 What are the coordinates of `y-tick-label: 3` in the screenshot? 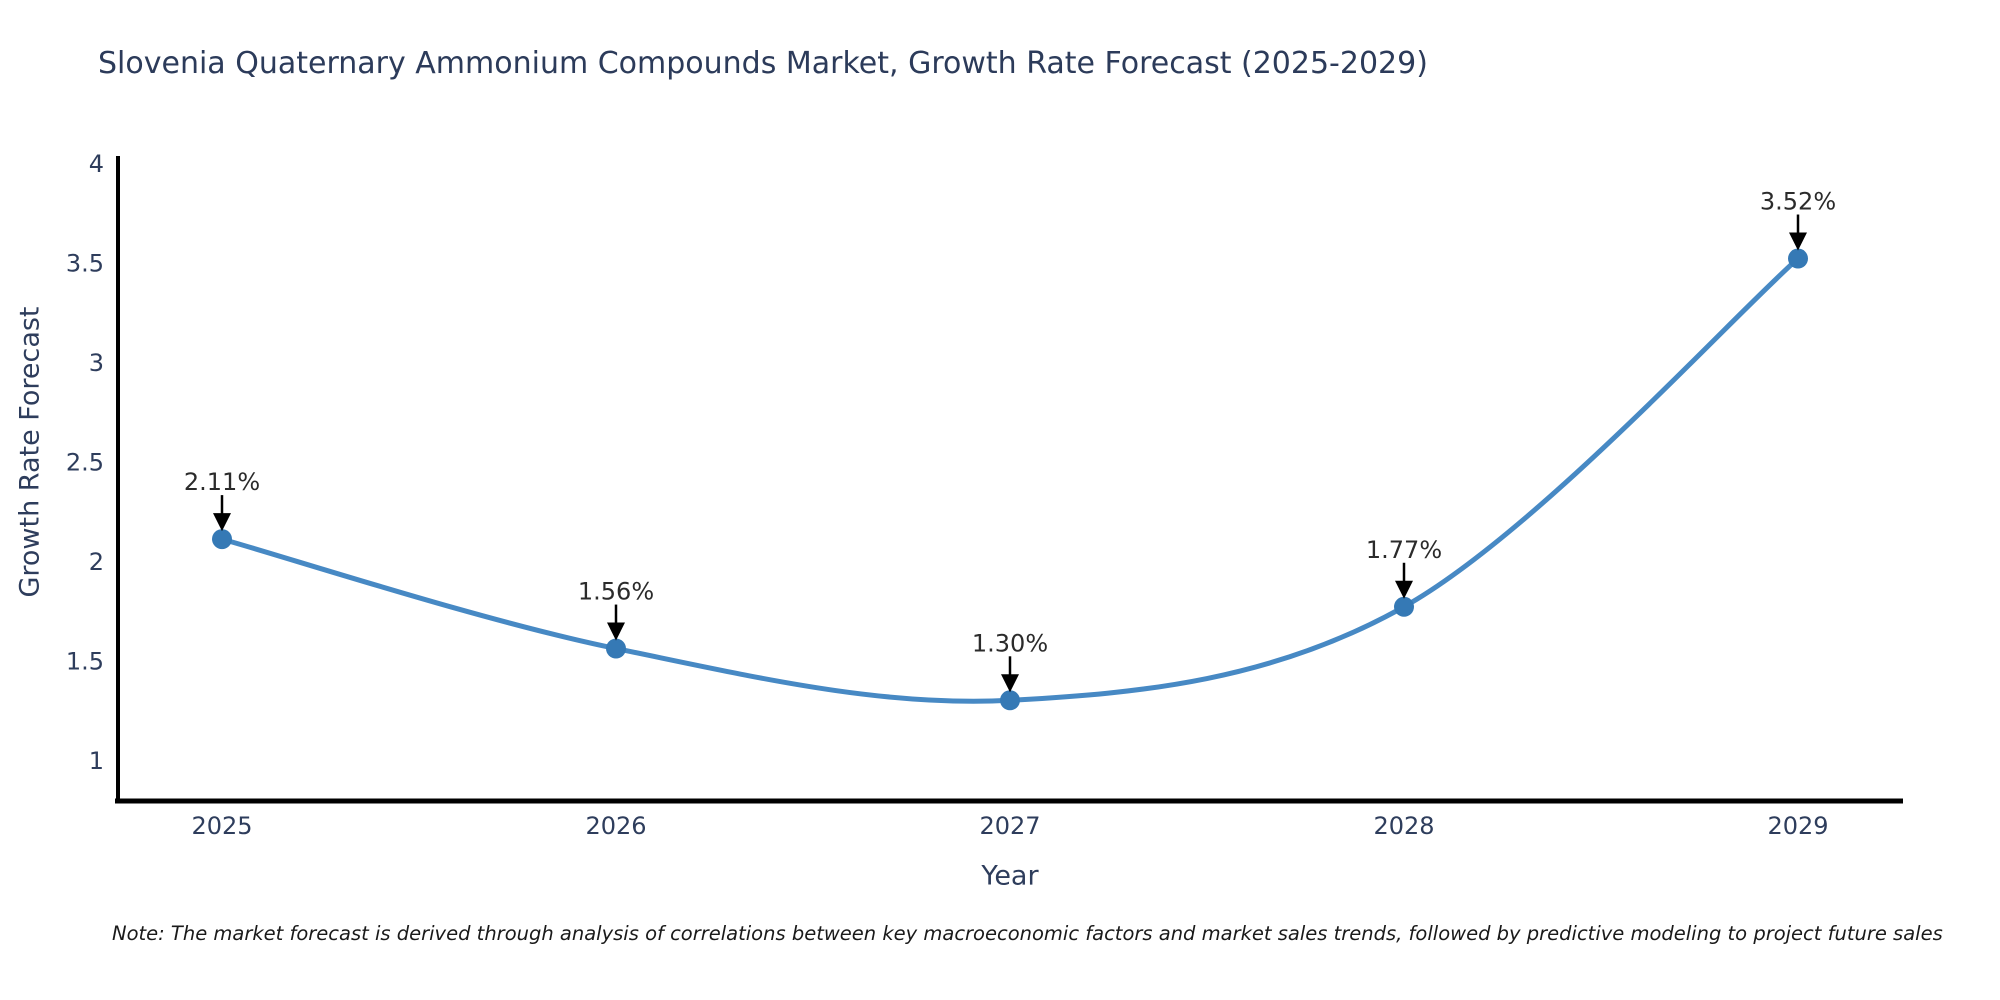 It's located at (96, 363).